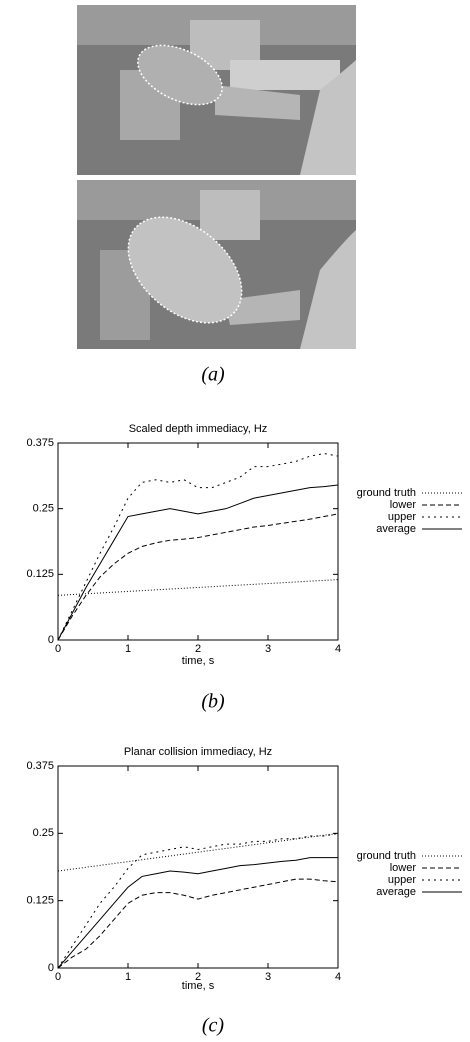 The image size is (470, 1042). Describe the element at coordinates (216, 264) in the screenshot. I see `photo-bottom` at that location.